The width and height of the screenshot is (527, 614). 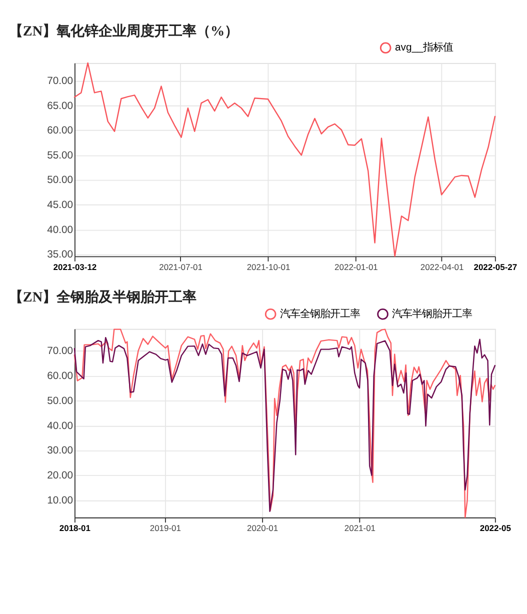 What do you see at coordinates (166, 528) in the screenshot?
I see `x-tick-label: 2019-01` at bounding box center [166, 528].